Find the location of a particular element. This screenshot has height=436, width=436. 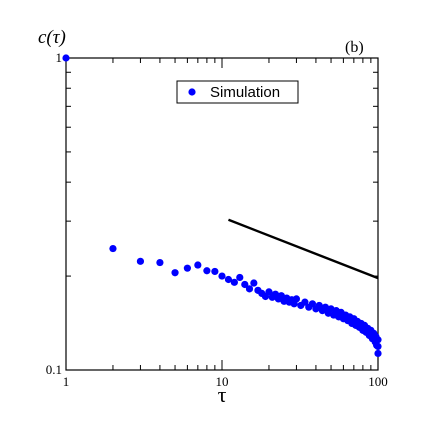

x-axis-title: τ is located at coordinates (222, 394).